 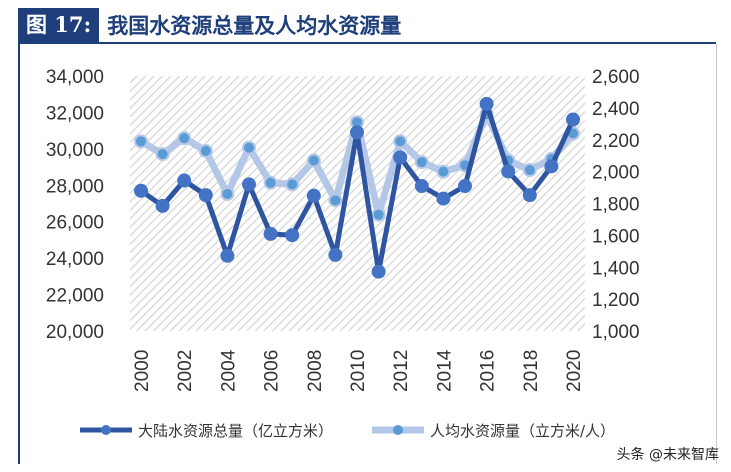 I want to click on x-tick-label: 2004, so click(x=228, y=370).